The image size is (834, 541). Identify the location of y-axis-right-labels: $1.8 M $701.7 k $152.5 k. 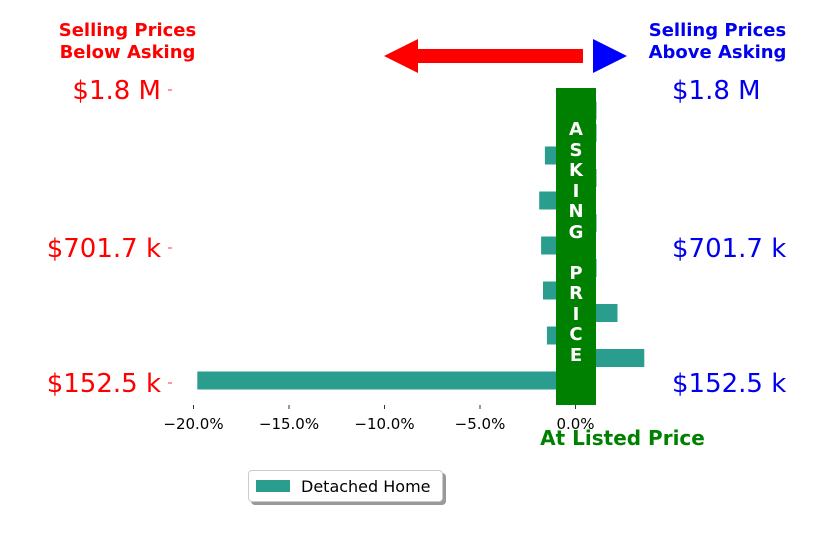
(729, 237).